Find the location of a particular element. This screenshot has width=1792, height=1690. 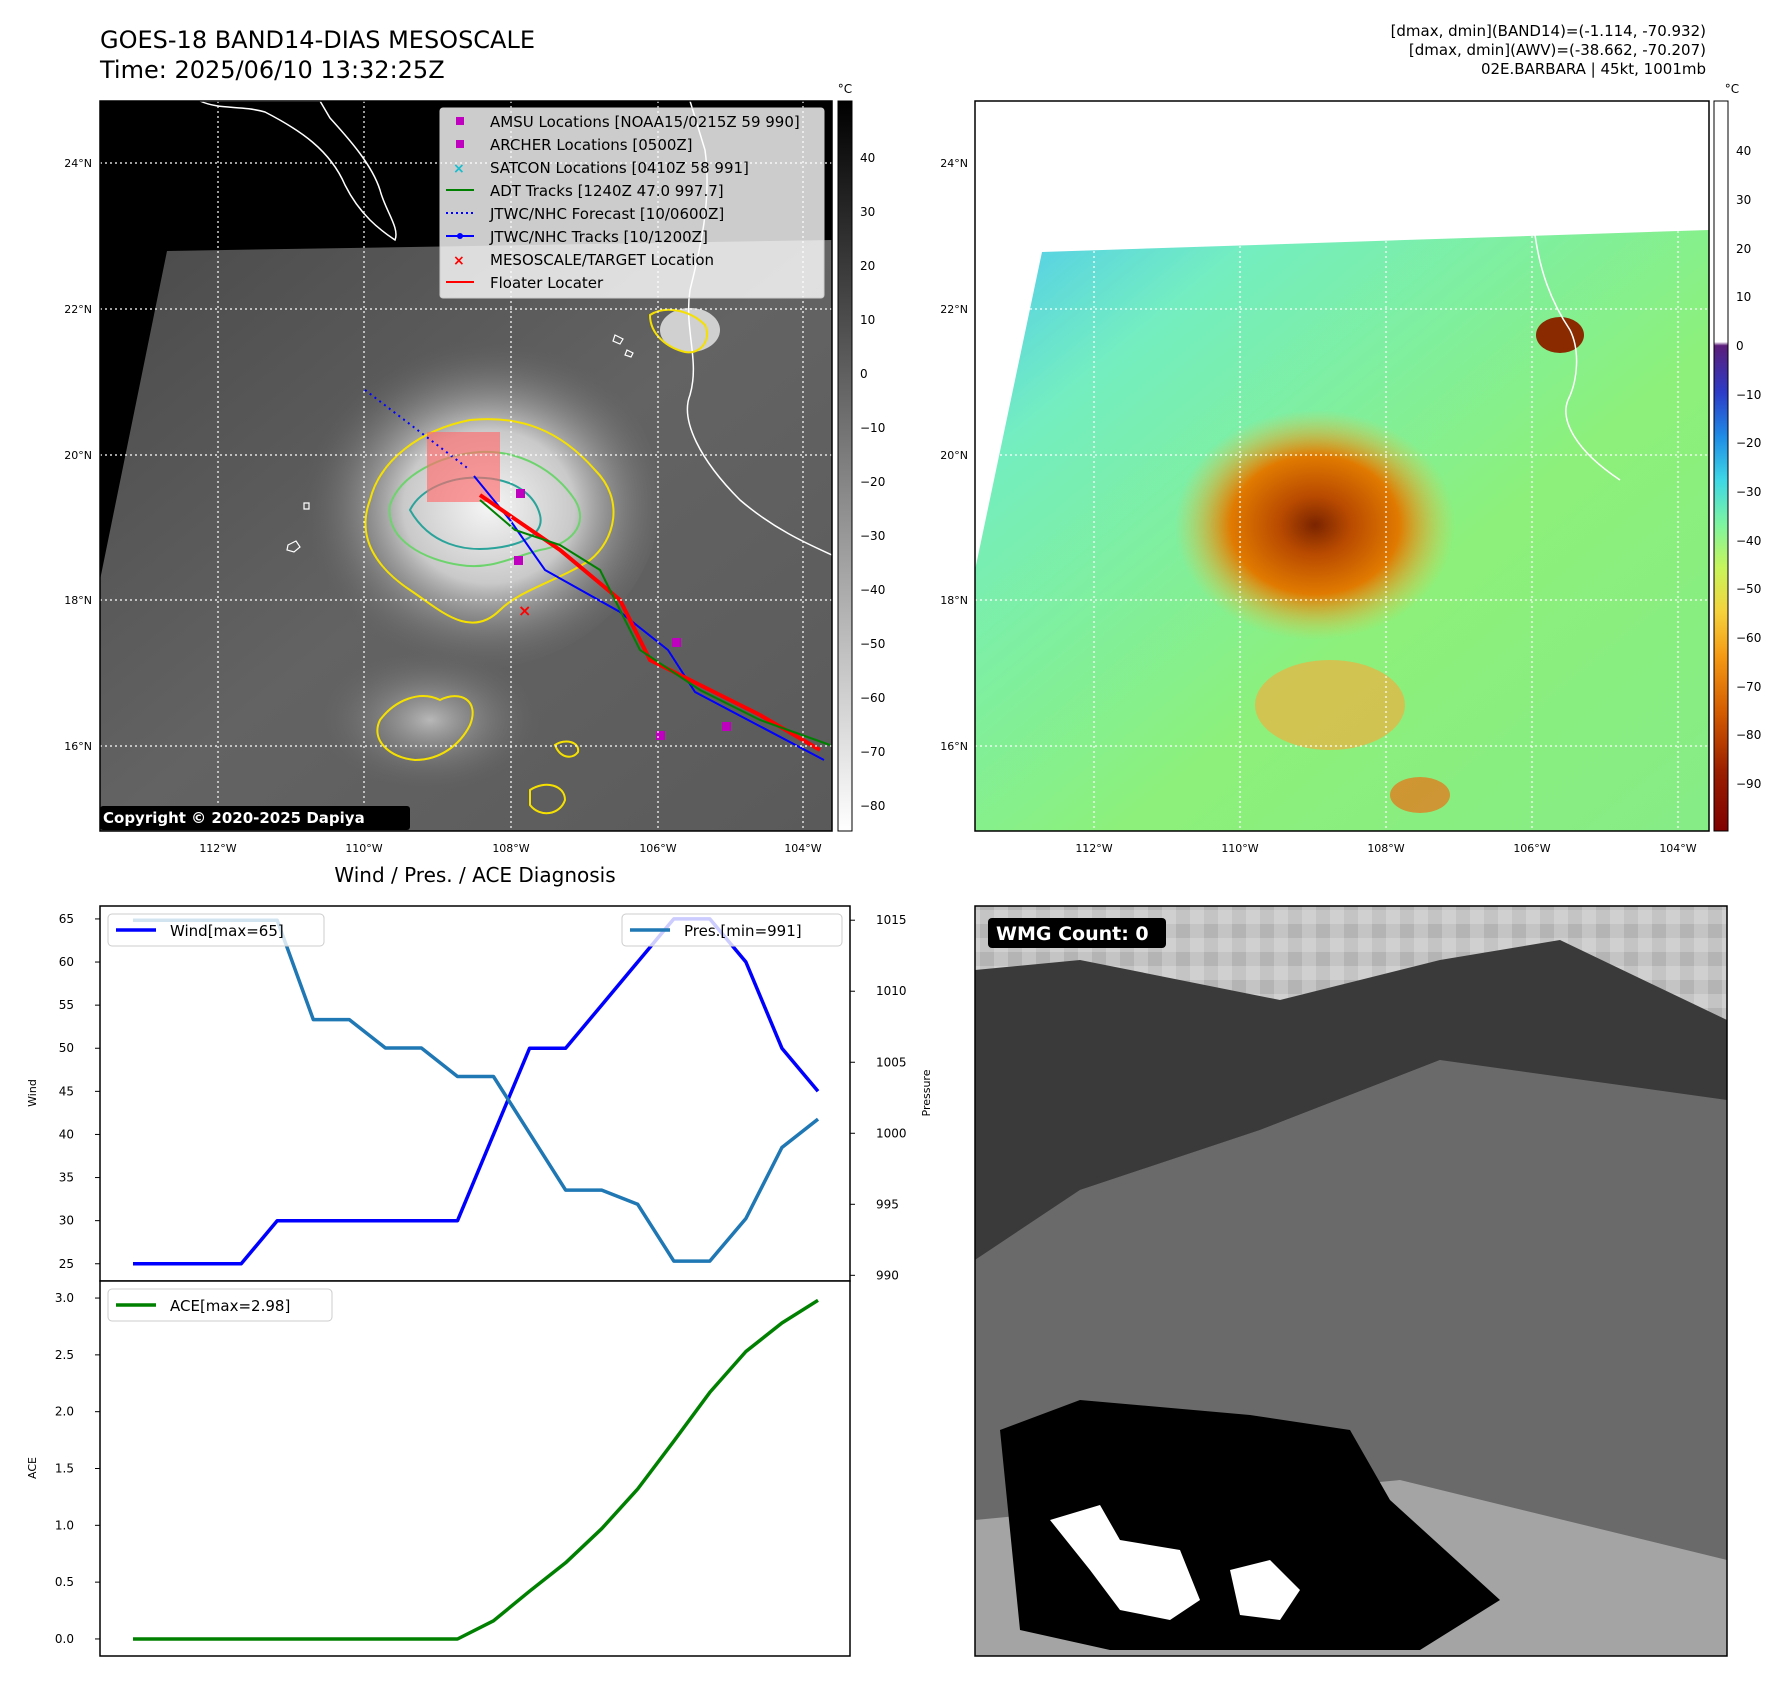

revillagigedo-islands is located at coordinates (298, 527).